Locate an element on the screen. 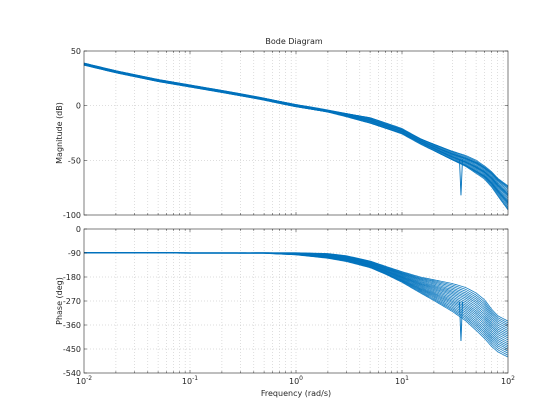 The image size is (560, 420). phase-y-tick-label: -90 is located at coordinates (74, 253).